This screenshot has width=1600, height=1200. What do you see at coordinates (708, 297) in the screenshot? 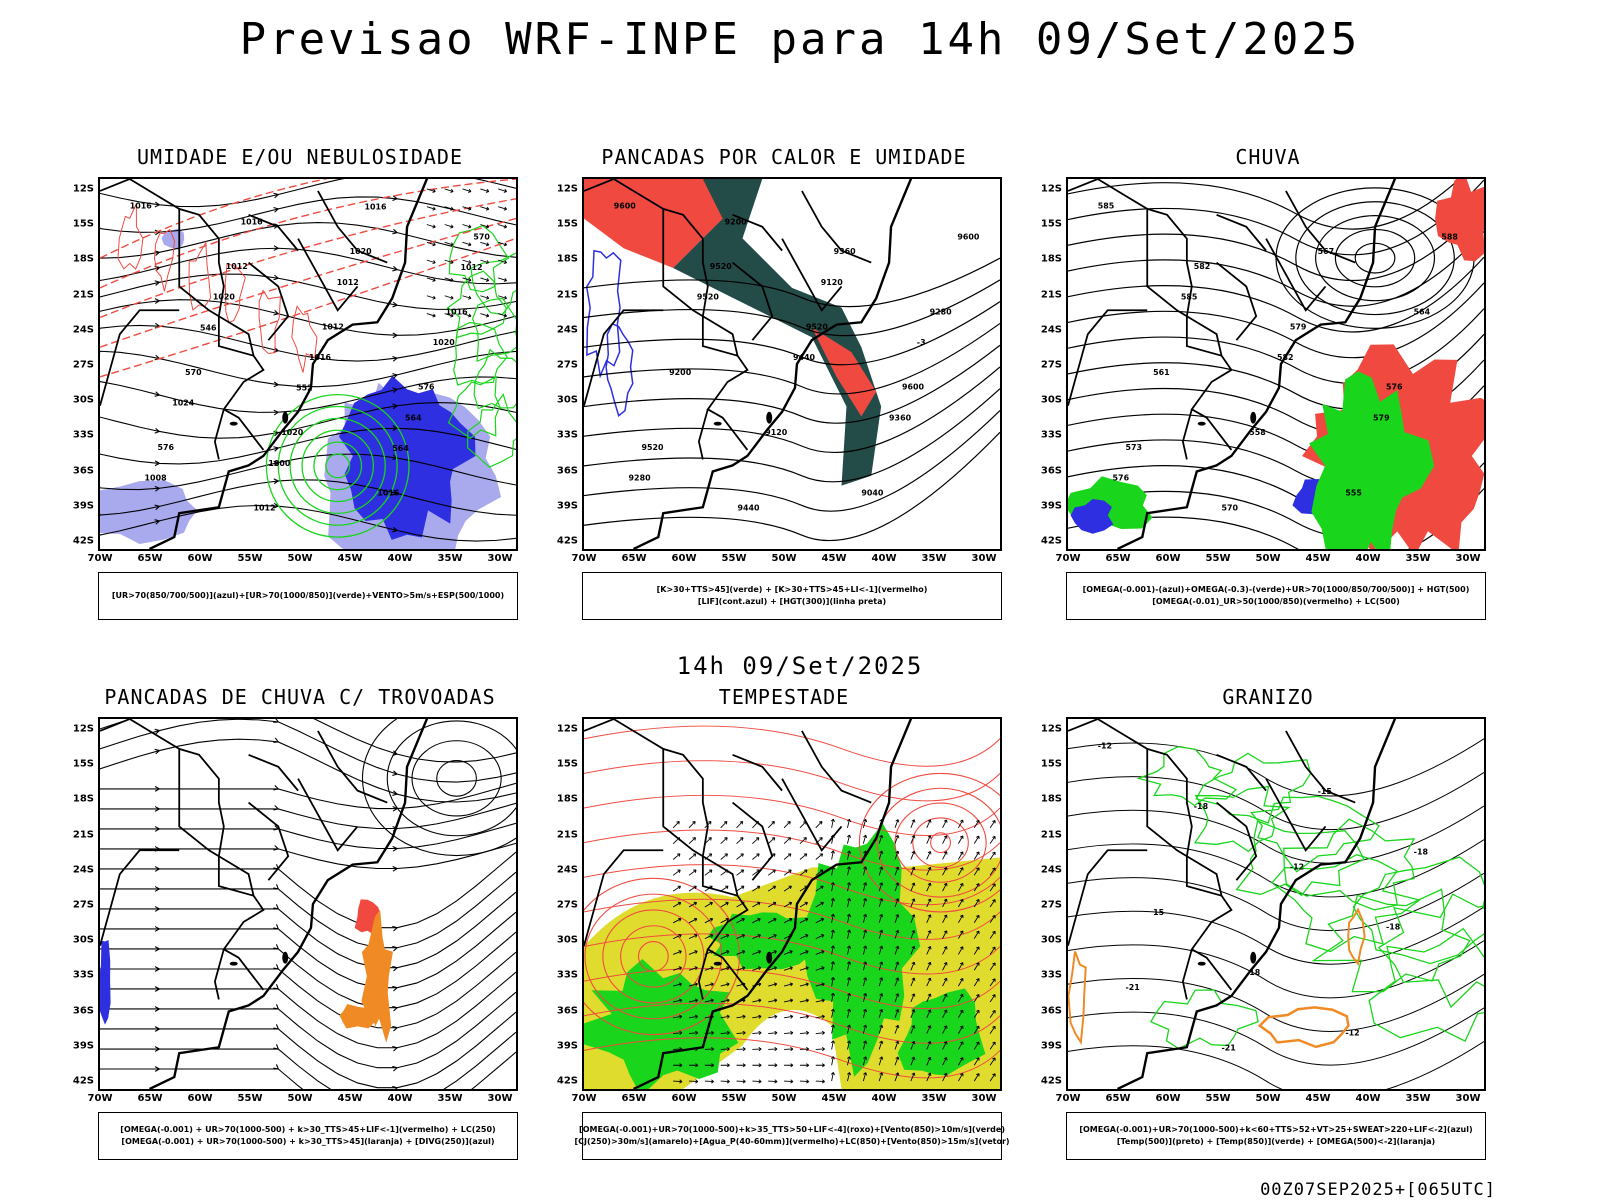
I see `contour-label: 9520` at bounding box center [708, 297].